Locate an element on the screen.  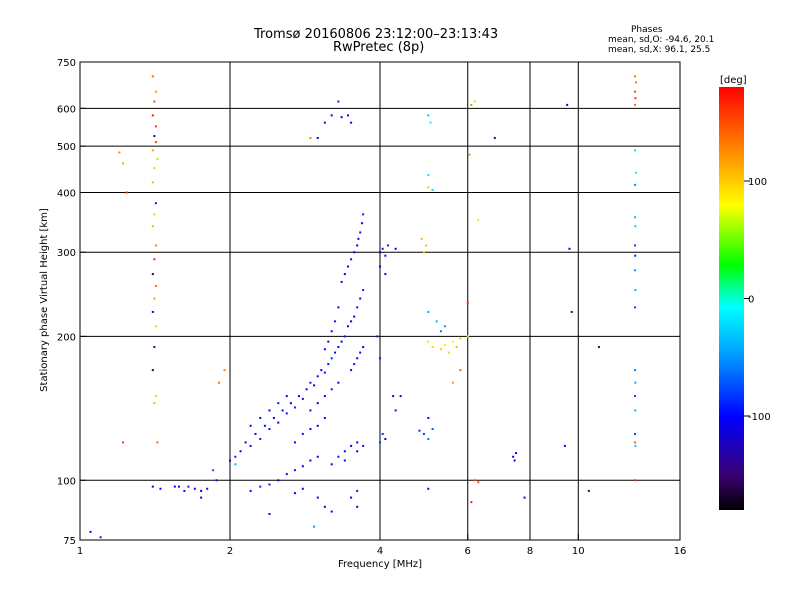
y-tick-label: 750 is located at coordinates (66, 63).